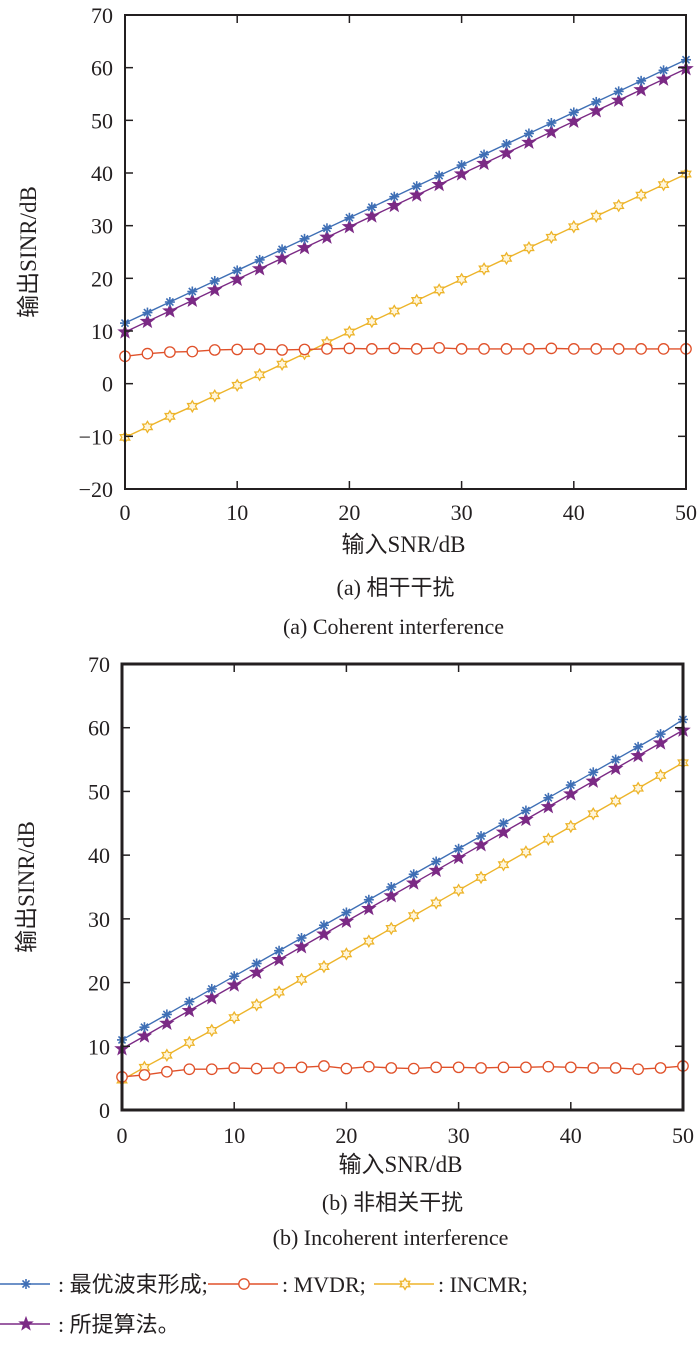 Image resolution: width=700 pixels, height=1363 pixels. I want to click on caption-en-b: (b) Incoherent interference, so click(391, 1237).